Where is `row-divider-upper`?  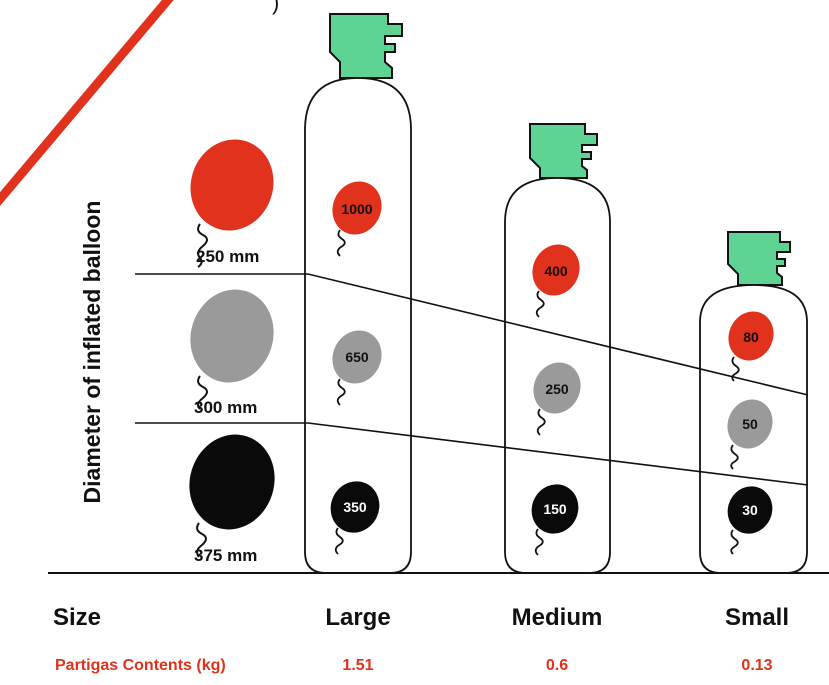 row-divider-upper is located at coordinates (472, 334).